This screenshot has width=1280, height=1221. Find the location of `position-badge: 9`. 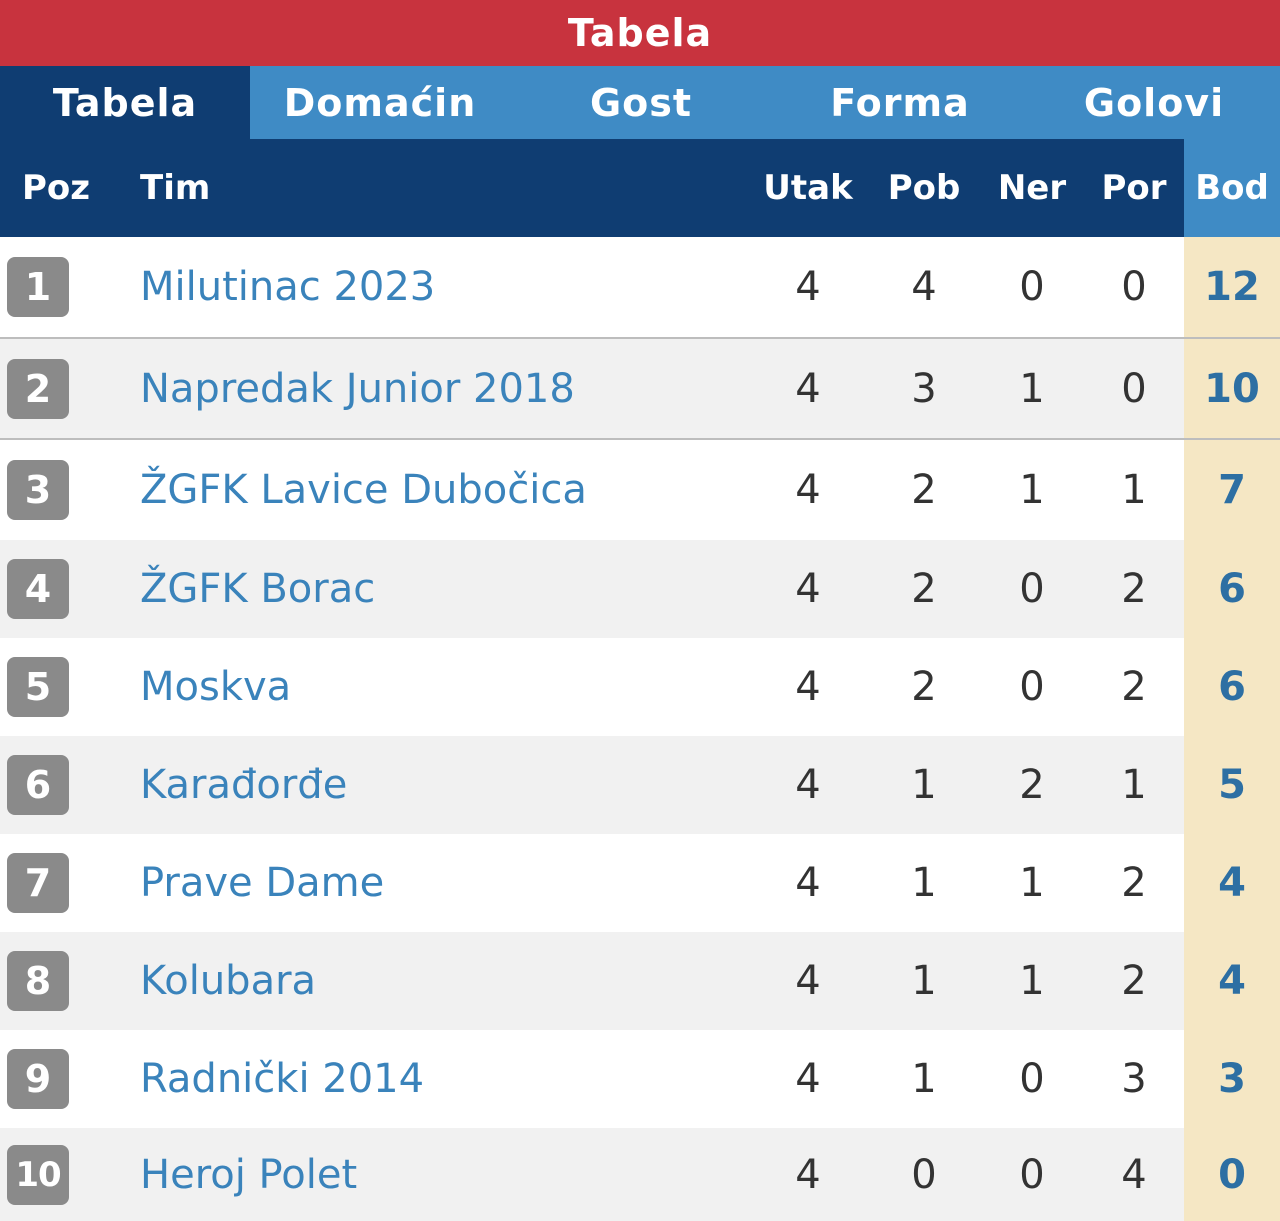

position-badge: 9 is located at coordinates (38, 1079).